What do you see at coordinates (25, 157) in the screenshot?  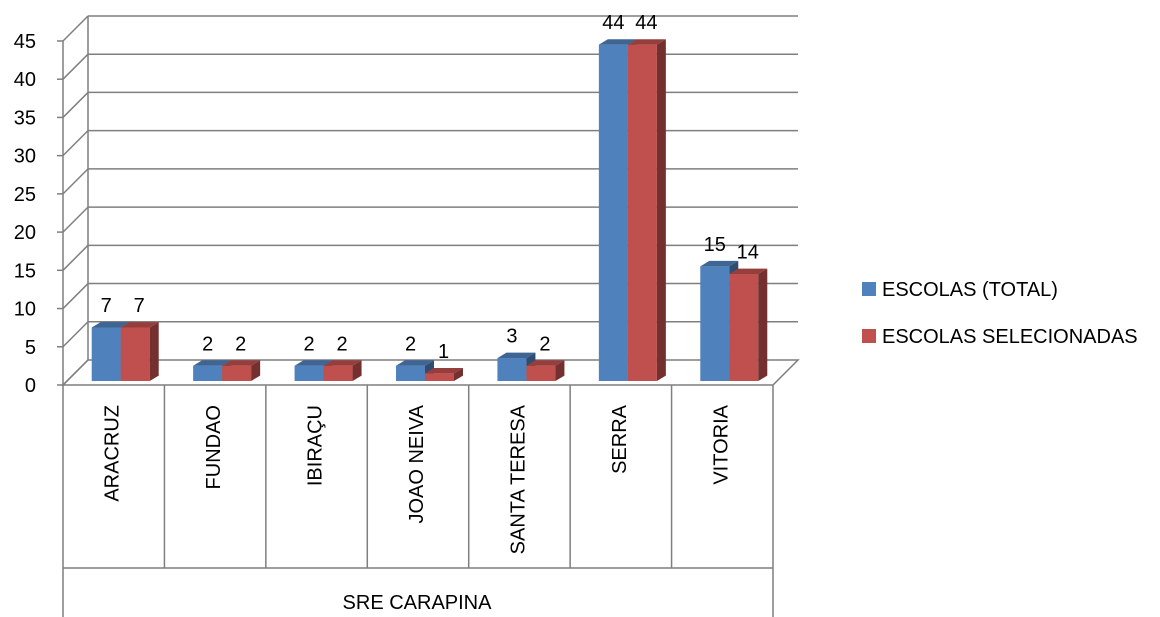 I see `y-tick-label: 30` at bounding box center [25, 157].